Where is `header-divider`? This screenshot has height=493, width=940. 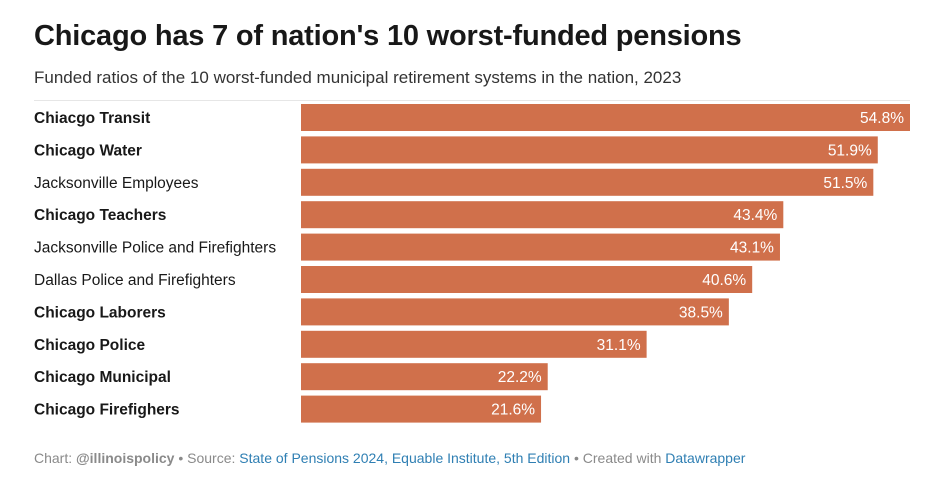 header-divider is located at coordinates (472, 100).